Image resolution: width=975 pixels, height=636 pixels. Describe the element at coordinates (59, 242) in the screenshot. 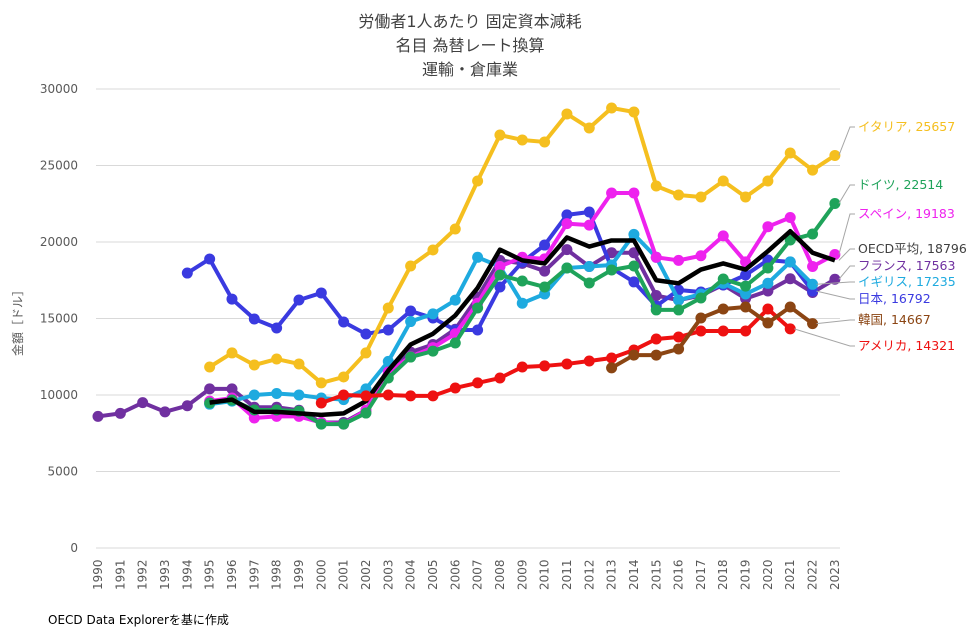

I see `y-tick-label: 20000` at that location.